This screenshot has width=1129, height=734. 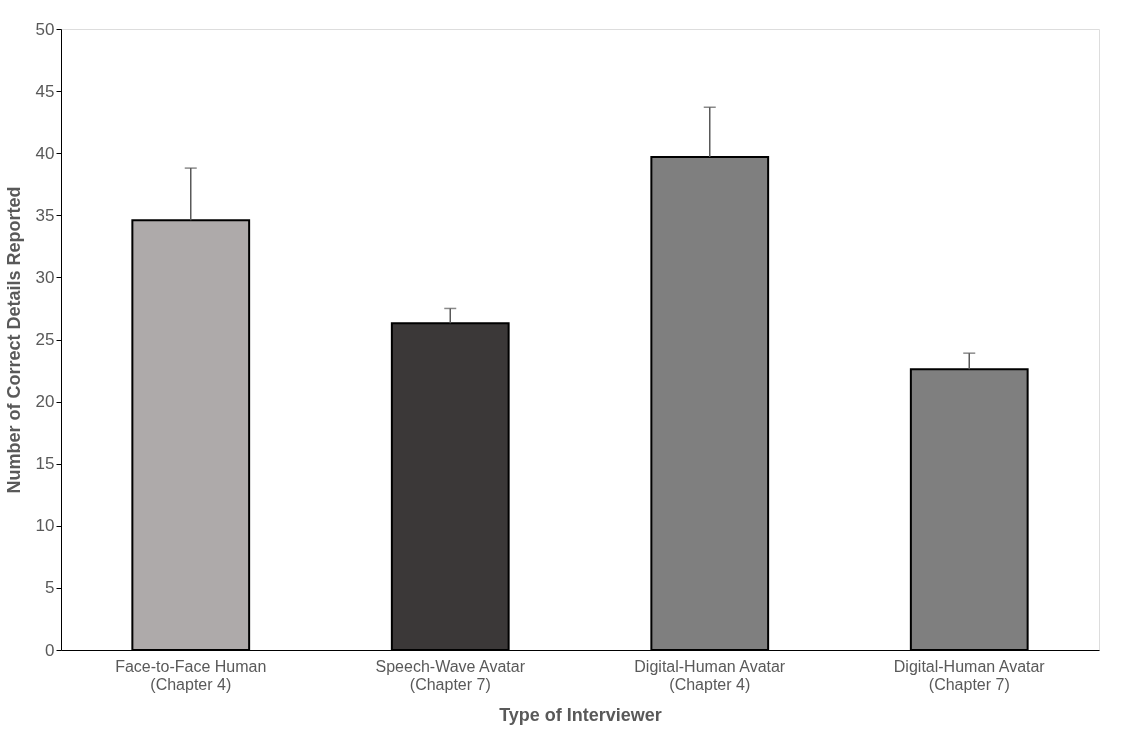 What do you see at coordinates (969, 675) in the screenshot?
I see `x-tick-label: Digital-Human Avatar (Chapter 7)` at bounding box center [969, 675].